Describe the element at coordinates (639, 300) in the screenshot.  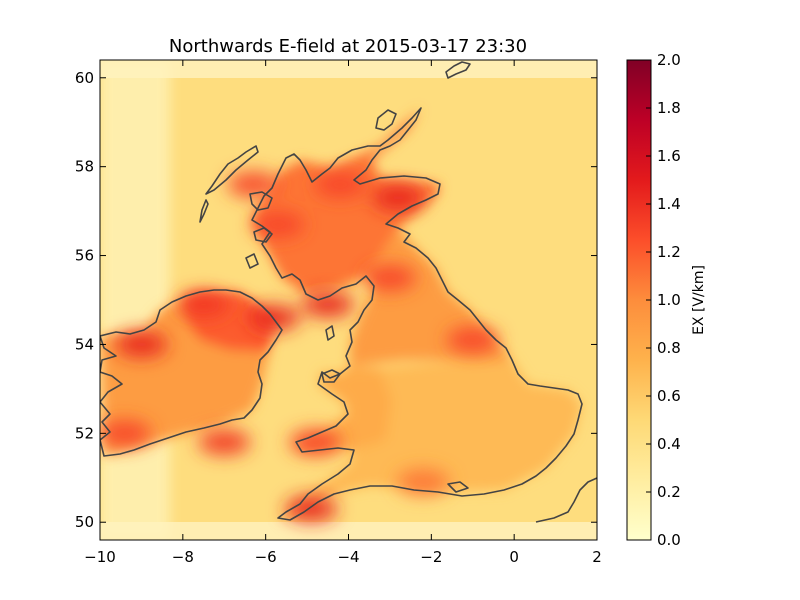
I see `colorbar-gradient` at that location.